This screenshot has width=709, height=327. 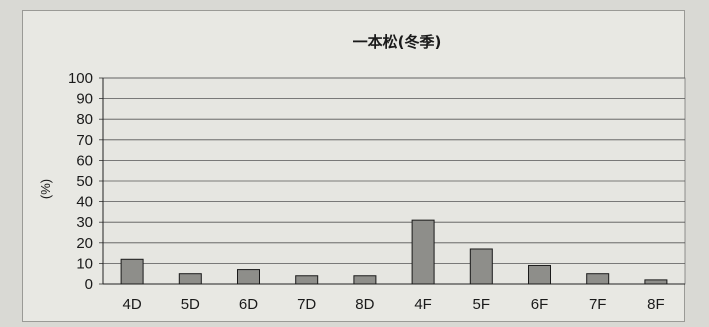 What do you see at coordinates (364, 304) in the screenshot?
I see `x-tick-label: 8D` at bounding box center [364, 304].